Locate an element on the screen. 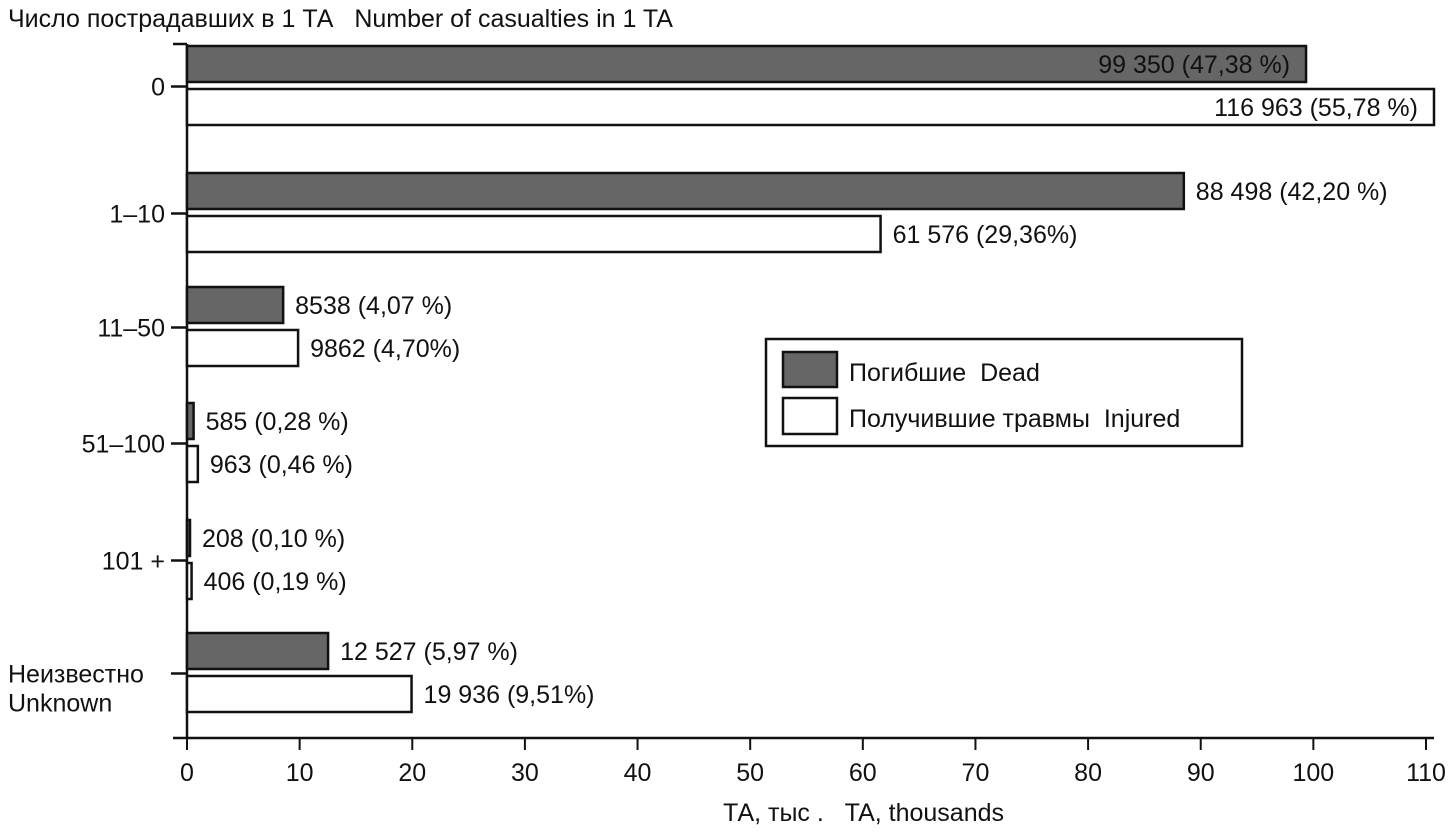 Image resolution: width=1452 pixels, height=833 pixels. data-label-dead: 99 350 (47,38 %) is located at coordinates (1194, 65).